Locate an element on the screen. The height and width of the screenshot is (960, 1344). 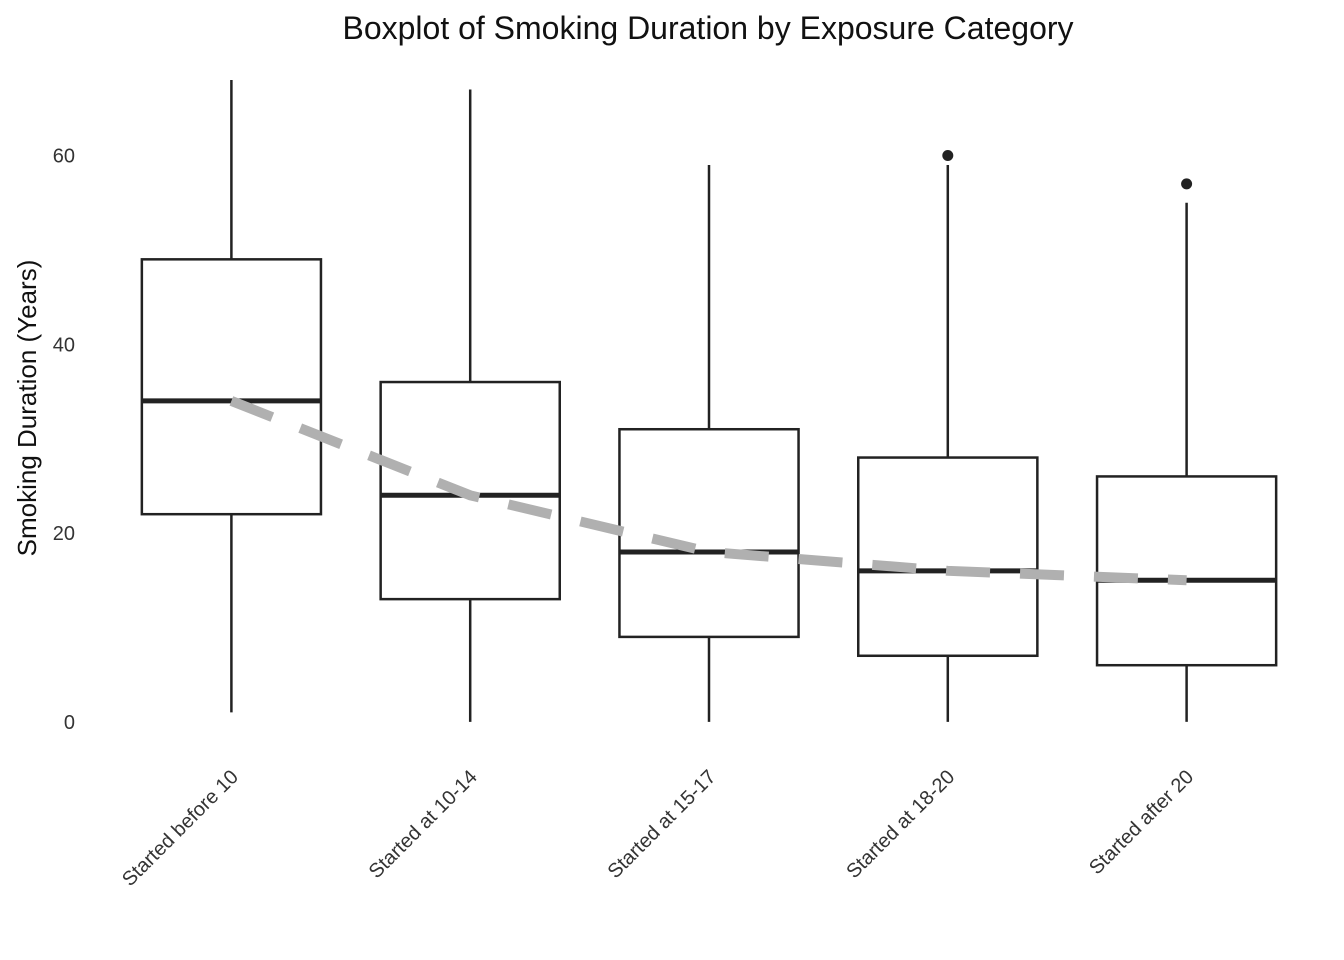
trend-line is located at coordinates (708, 491).